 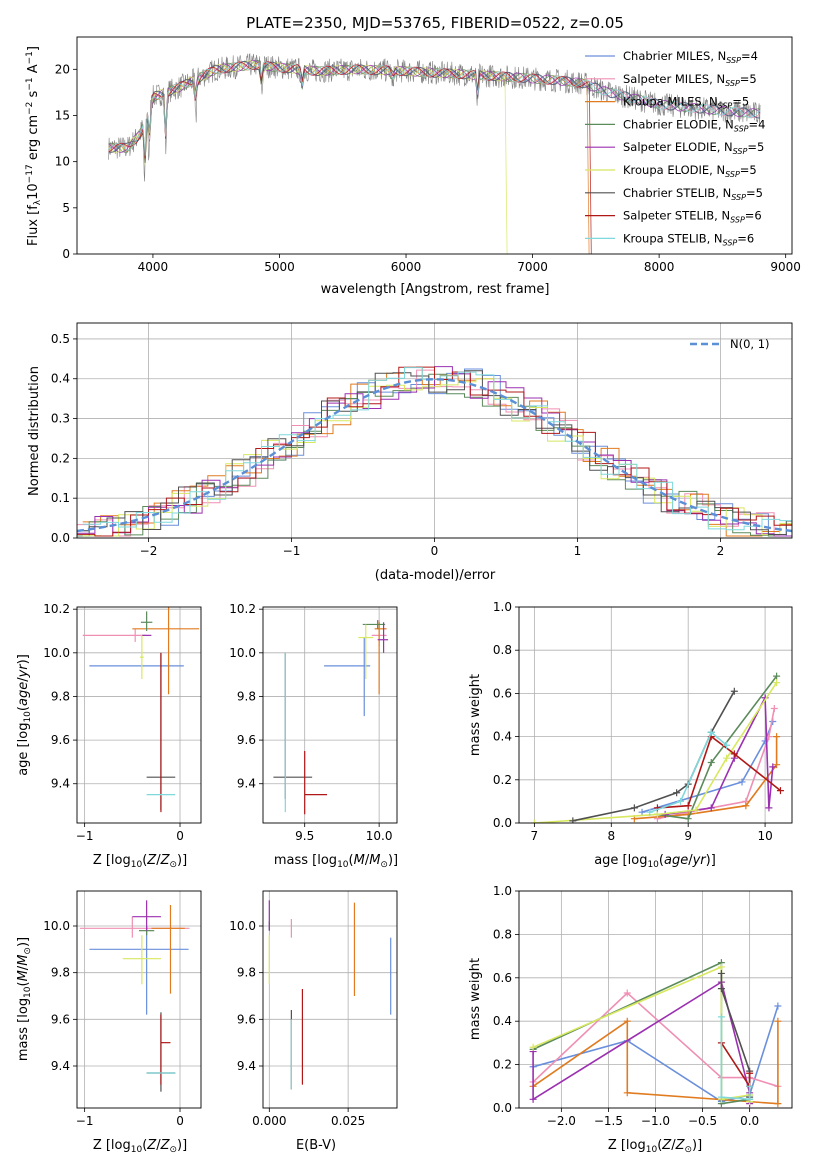 I want to click on age_vs_mass-marks, so click(x=331, y=717).